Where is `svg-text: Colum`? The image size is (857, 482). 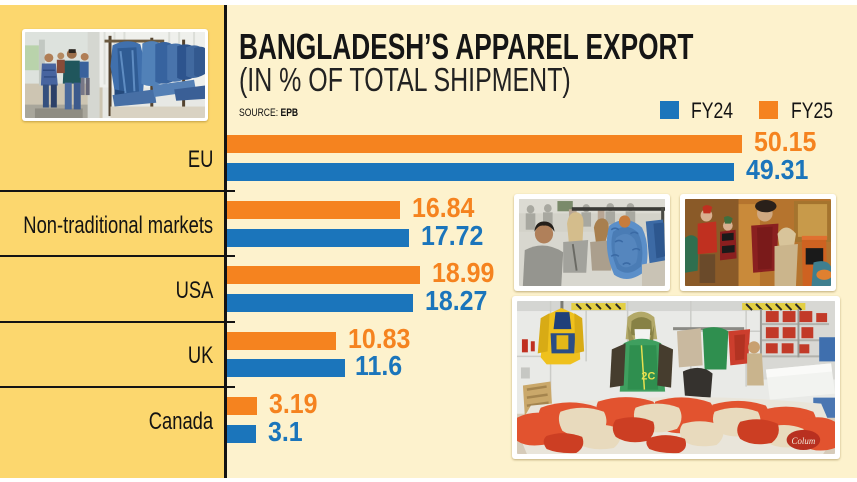
svg-text: Colum is located at coordinates (804, 441).